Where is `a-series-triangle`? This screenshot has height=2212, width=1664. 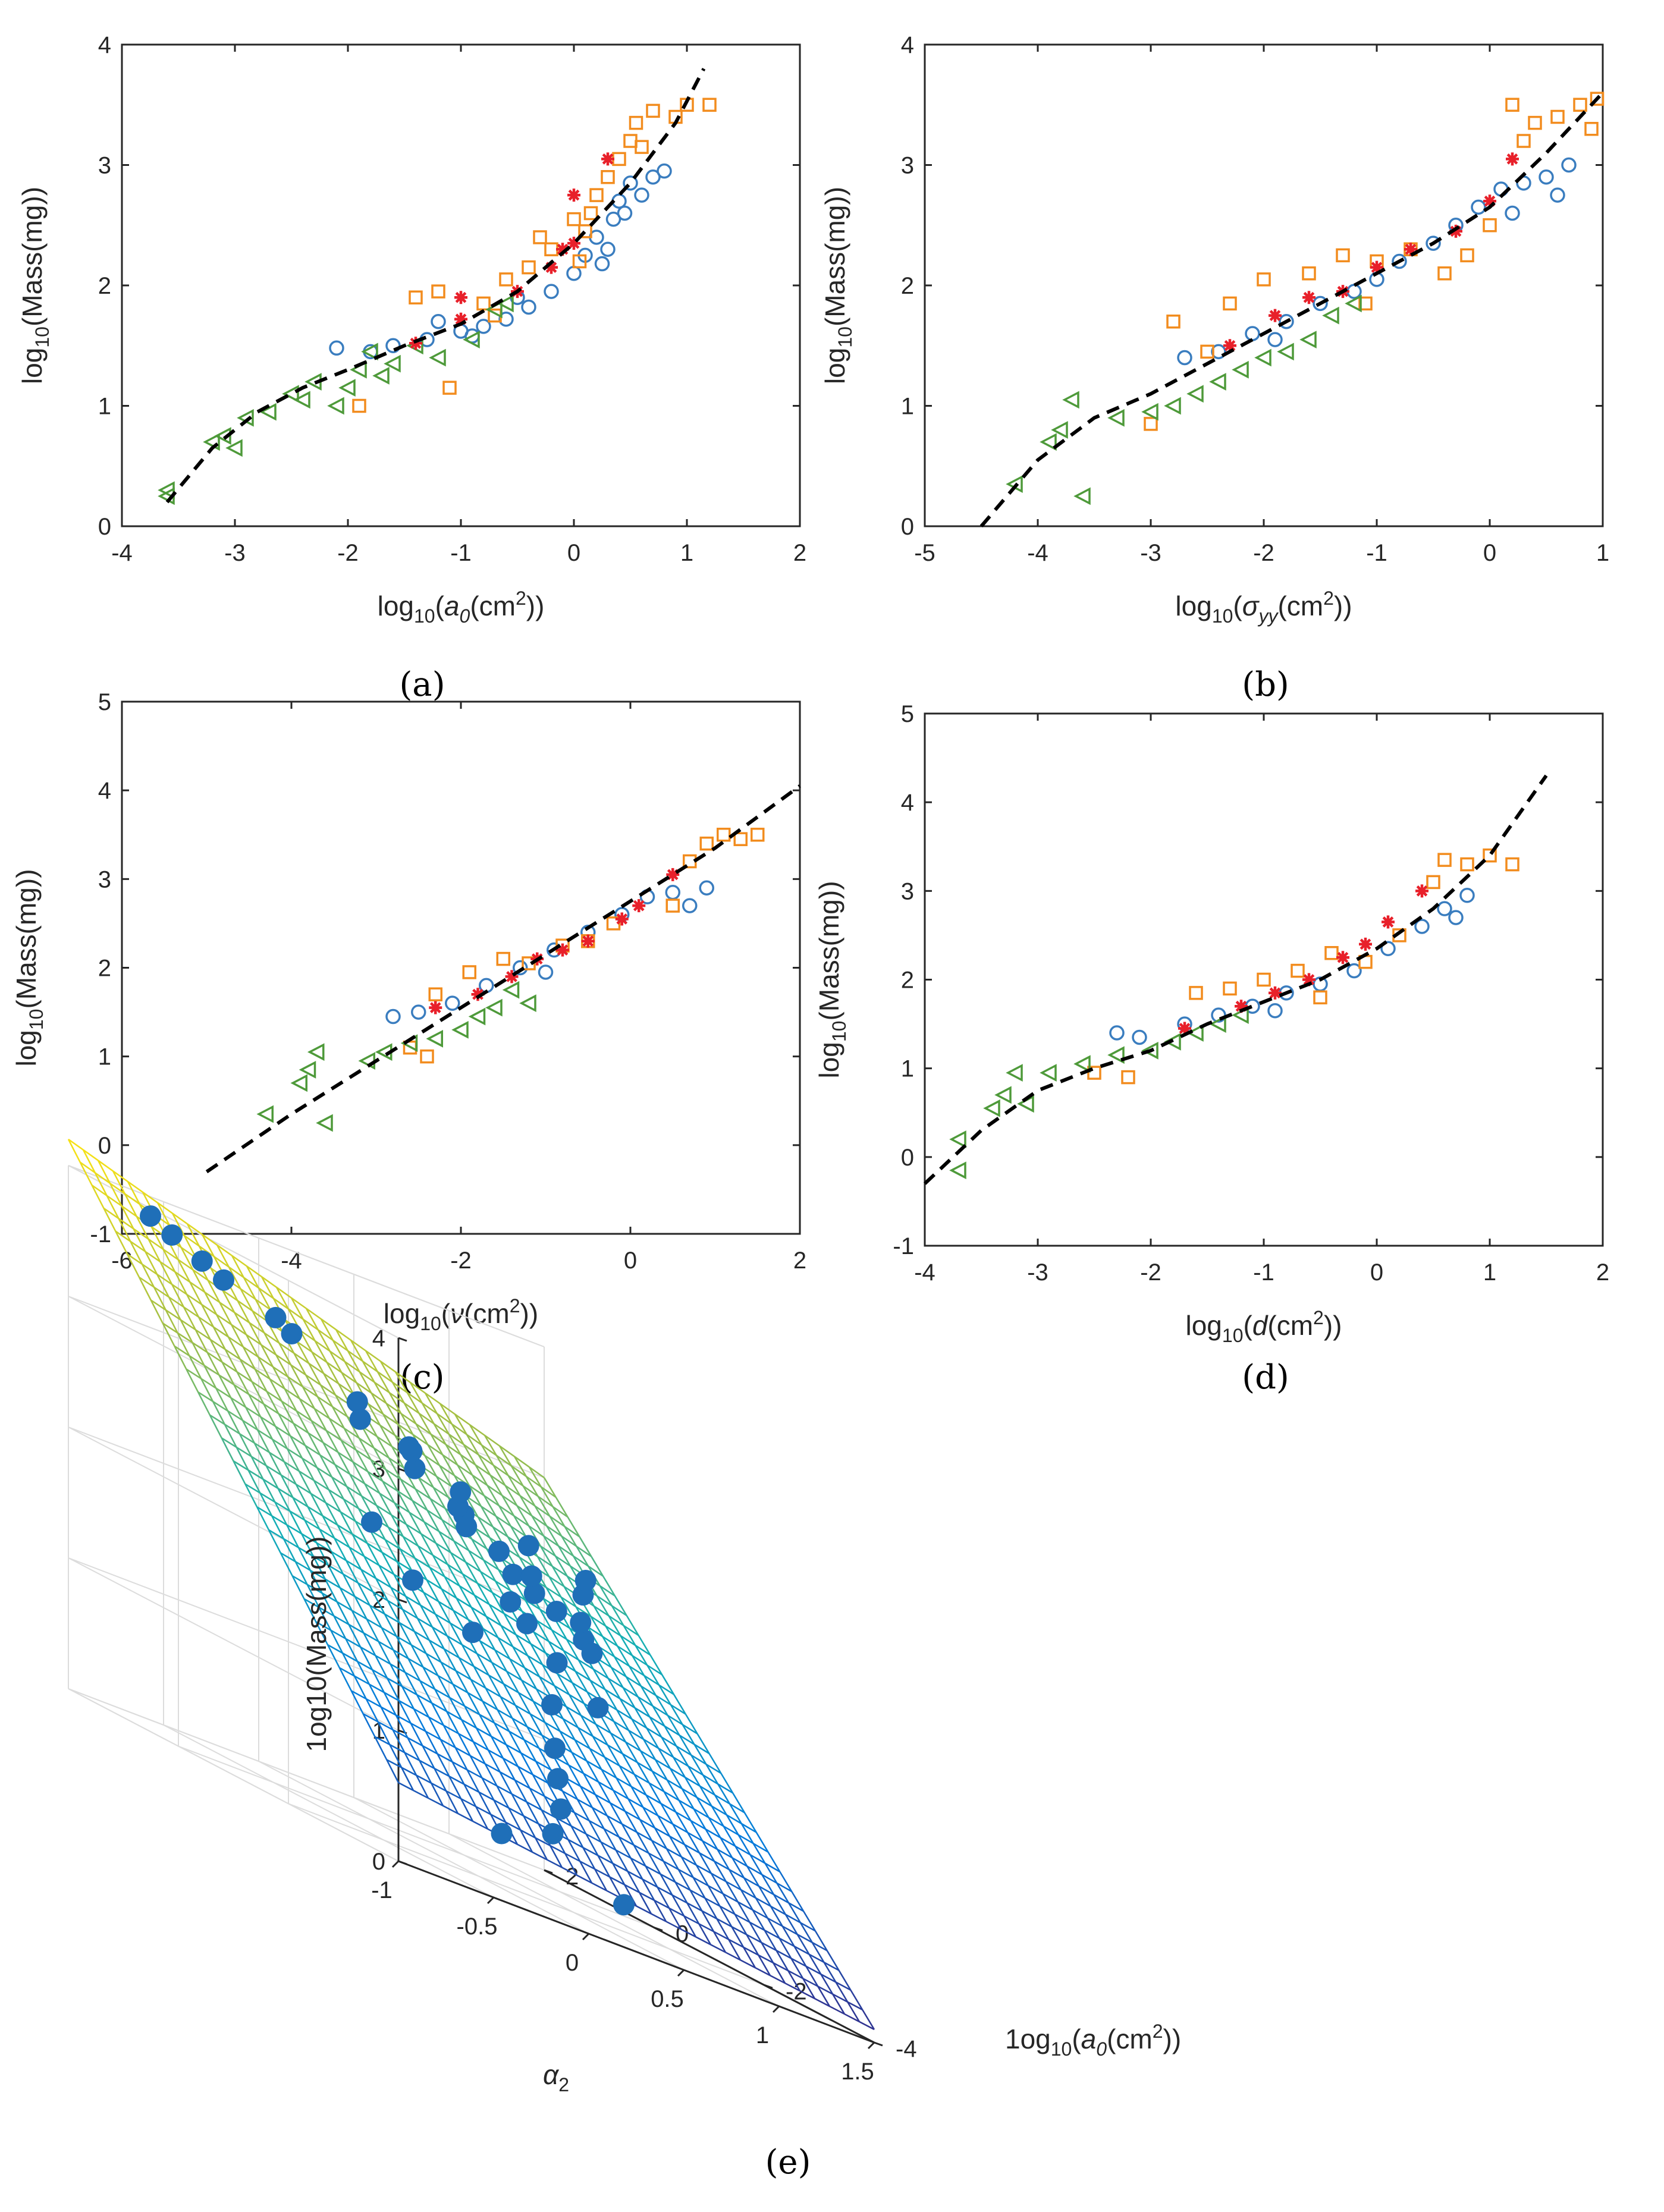 a-series-triangle is located at coordinates (336, 399).